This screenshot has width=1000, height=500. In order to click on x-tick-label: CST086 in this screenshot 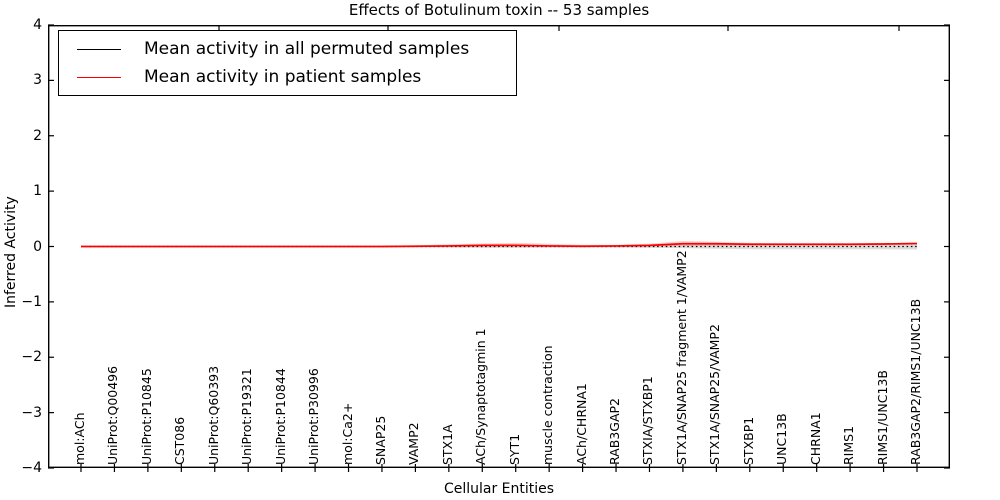, I will do `click(180, 440)`.